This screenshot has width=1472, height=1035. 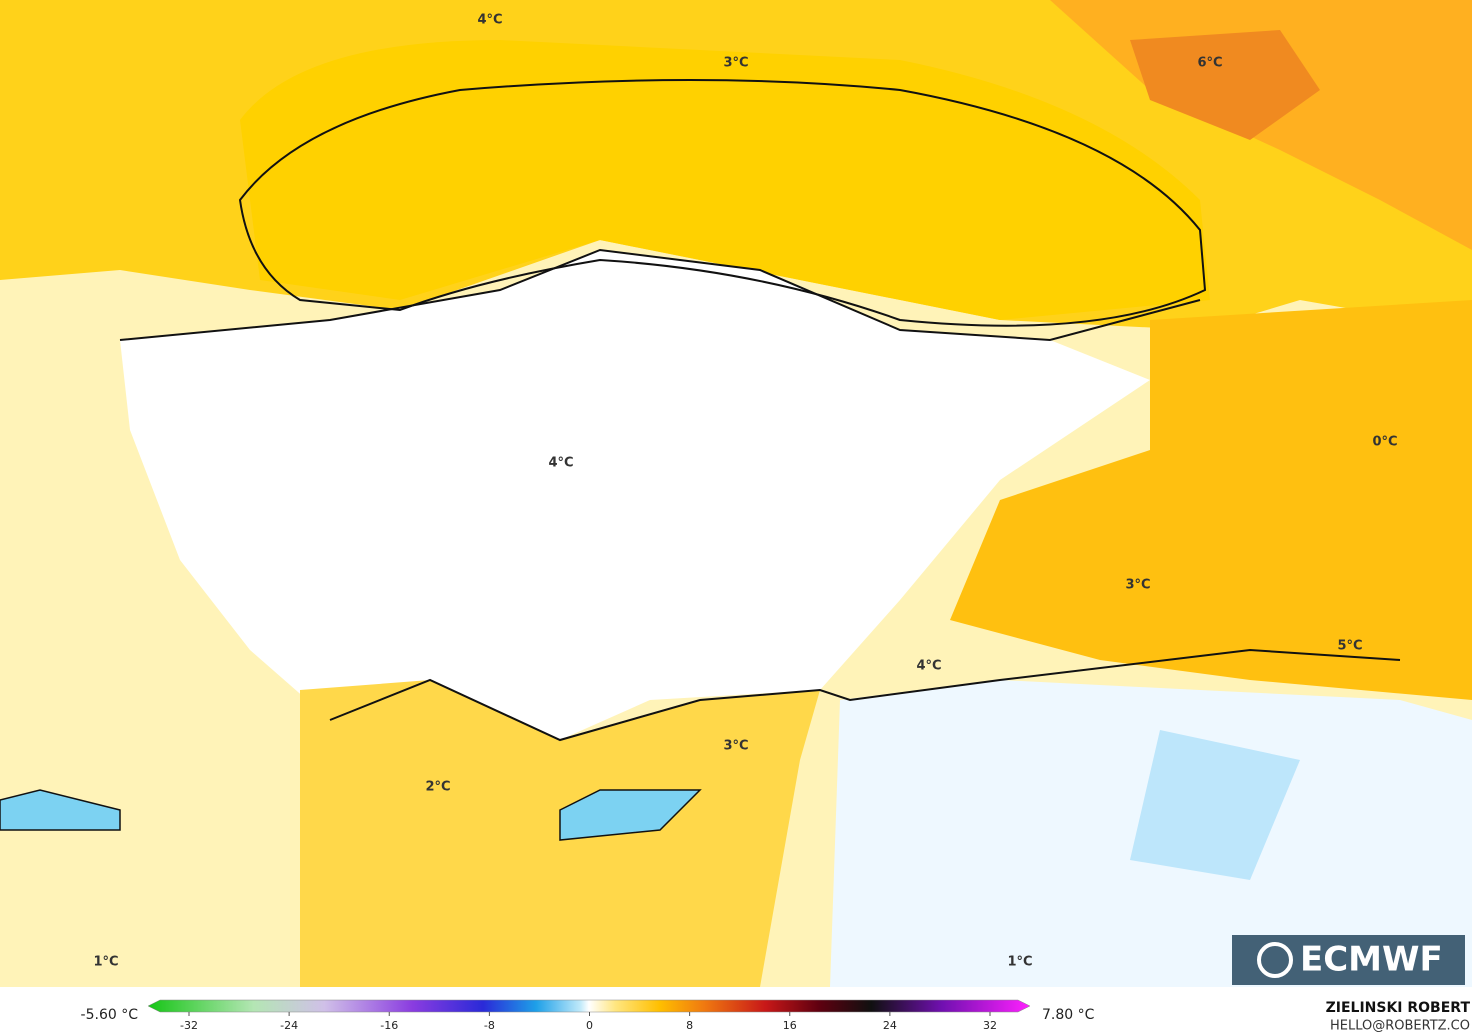 I want to click on colorbar: -5.60 °C 7.80 °C -32 -24 -16 -8 0 8 16 24 32, so click(x=588, y=1015).